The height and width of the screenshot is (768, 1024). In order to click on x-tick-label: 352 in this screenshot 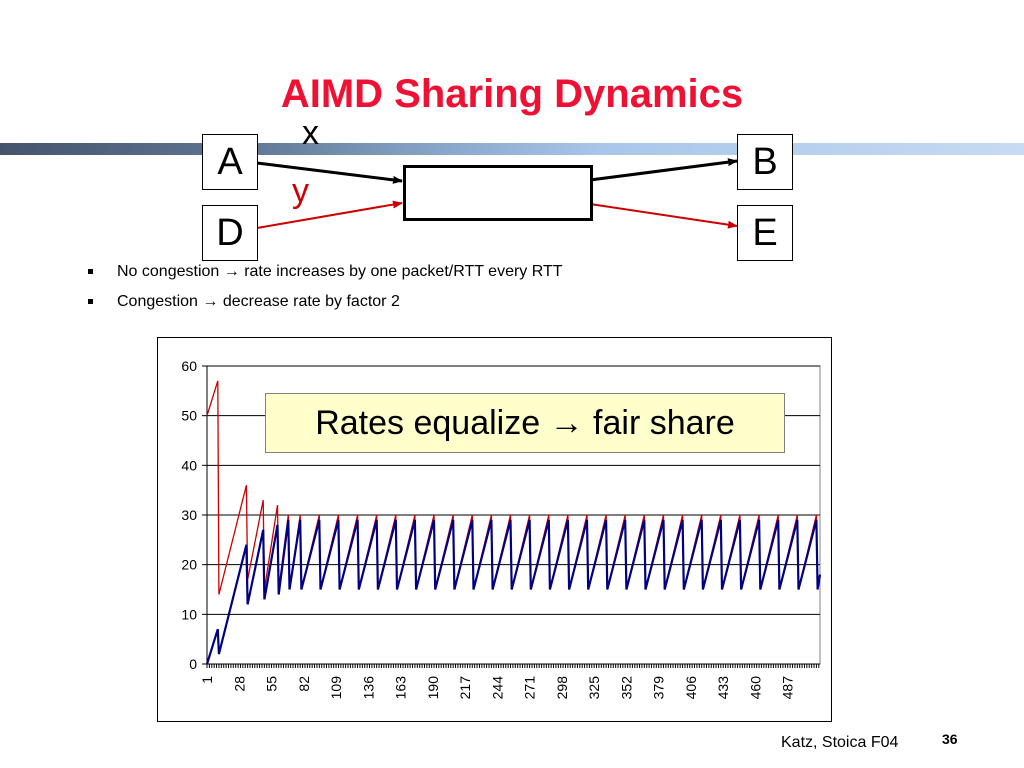, I will do `click(626, 688)`.